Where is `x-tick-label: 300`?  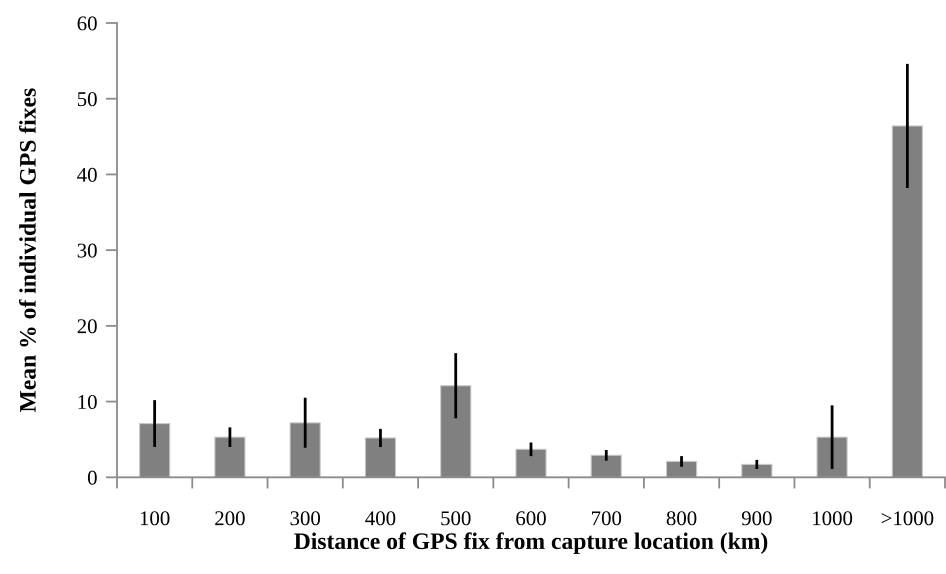
x-tick-label: 300 is located at coordinates (305, 518).